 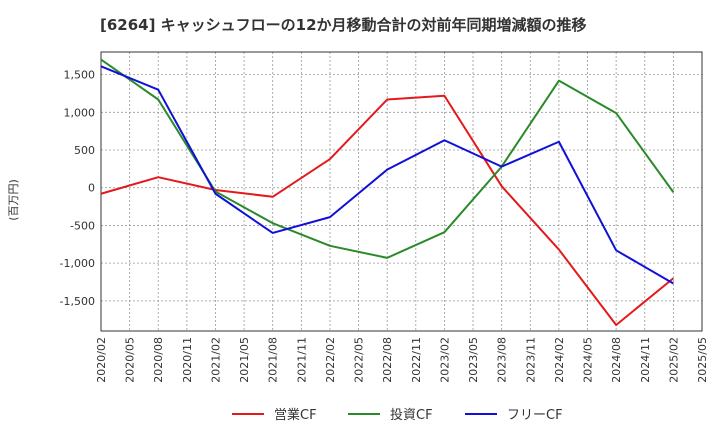 What do you see at coordinates (535, 415) in the screenshot?
I see `legend-label: フリーCF` at bounding box center [535, 415].